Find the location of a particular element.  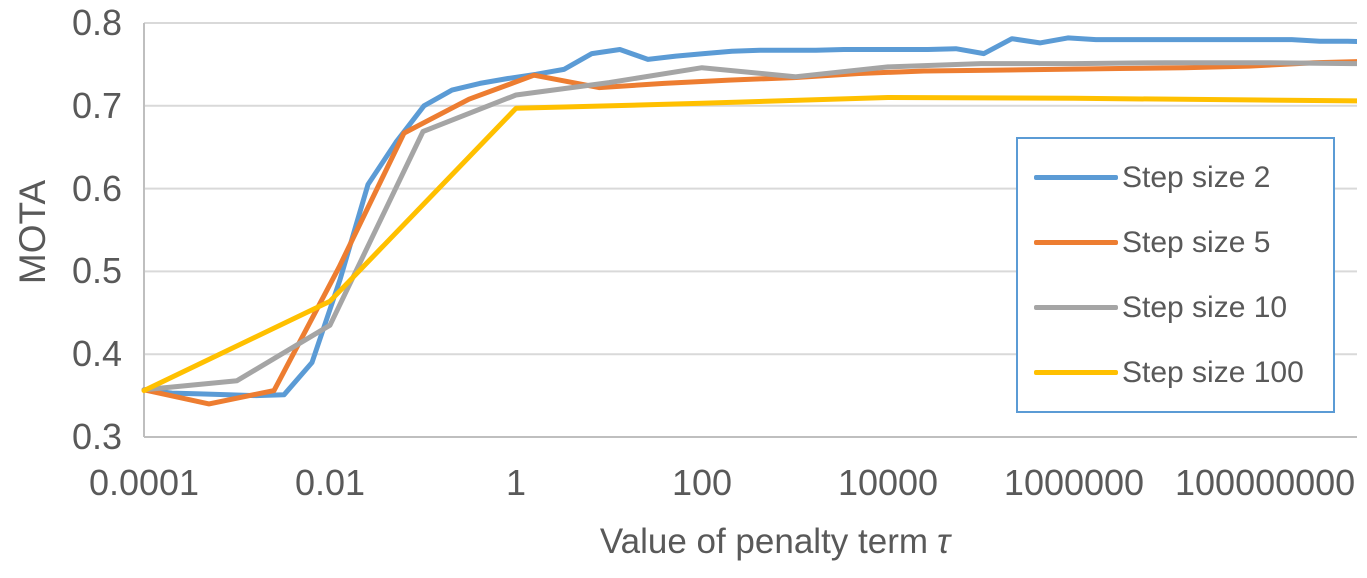

legend-label: Step size 5 is located at coordinates (1196, 242).